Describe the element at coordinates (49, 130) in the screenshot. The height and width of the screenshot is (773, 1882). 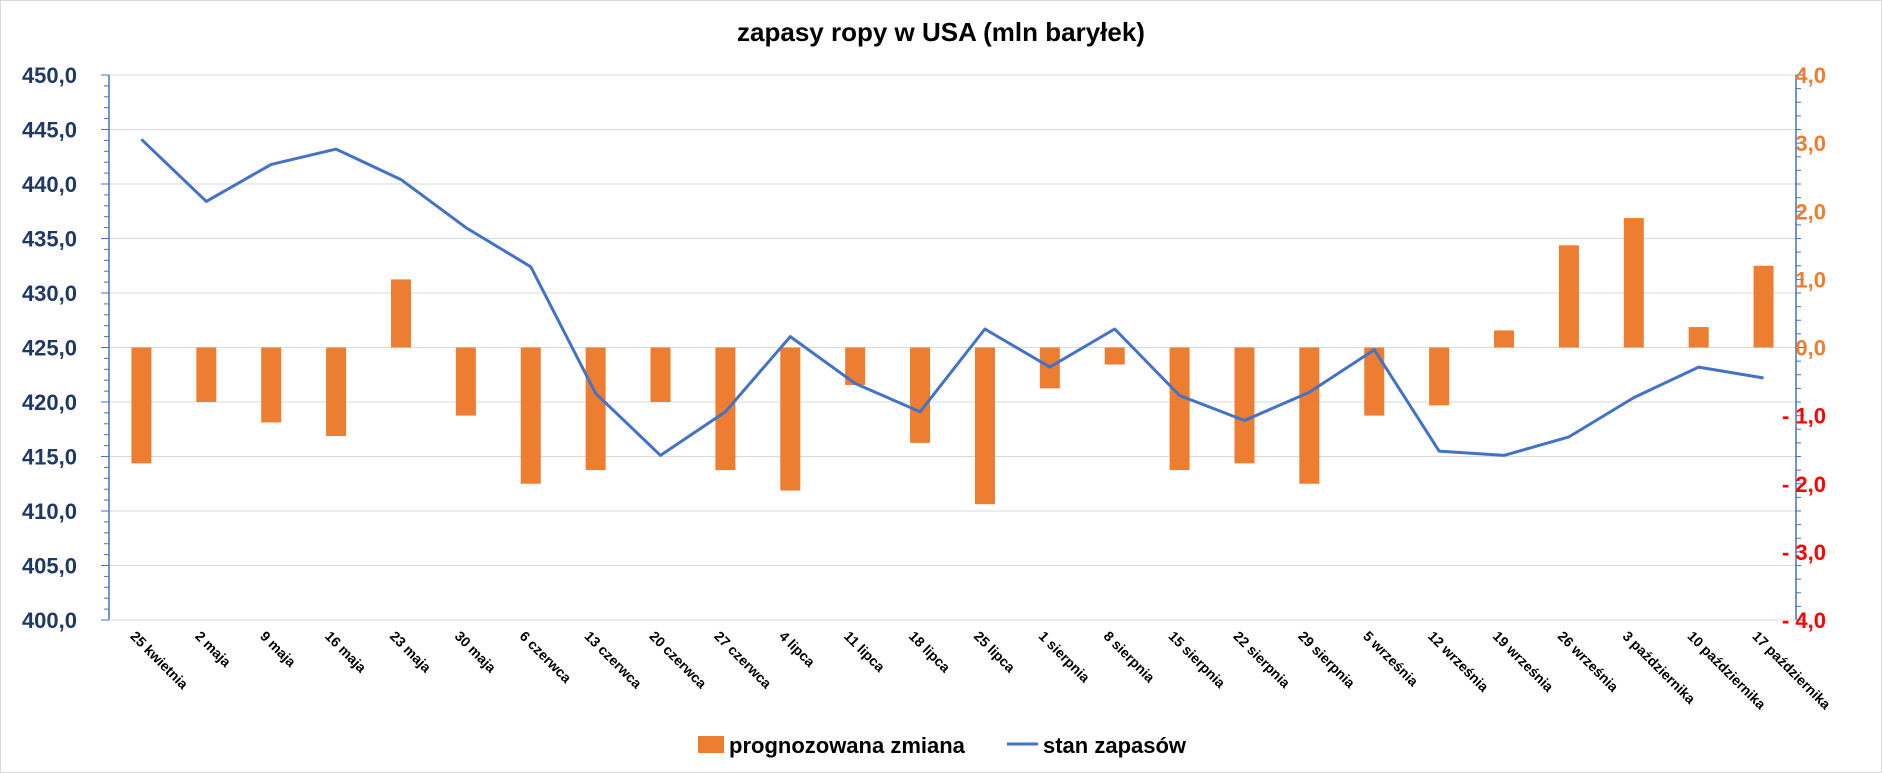
I see `left-y-tick-label: 445,0` at that location.